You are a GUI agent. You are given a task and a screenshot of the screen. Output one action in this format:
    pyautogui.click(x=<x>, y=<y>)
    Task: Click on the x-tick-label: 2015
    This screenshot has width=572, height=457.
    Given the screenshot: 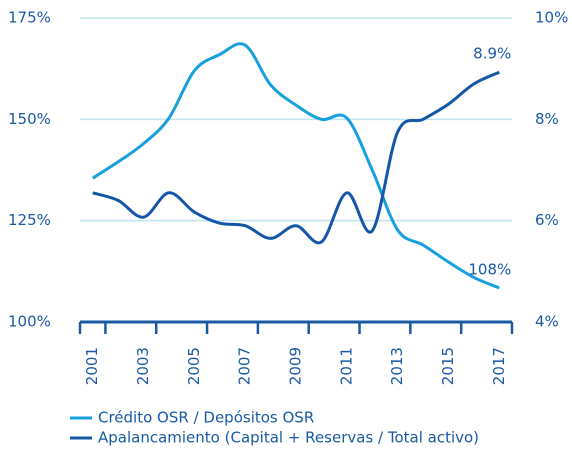 What is the action you would take?
    pyautogui.click(x=448, y=366)
    